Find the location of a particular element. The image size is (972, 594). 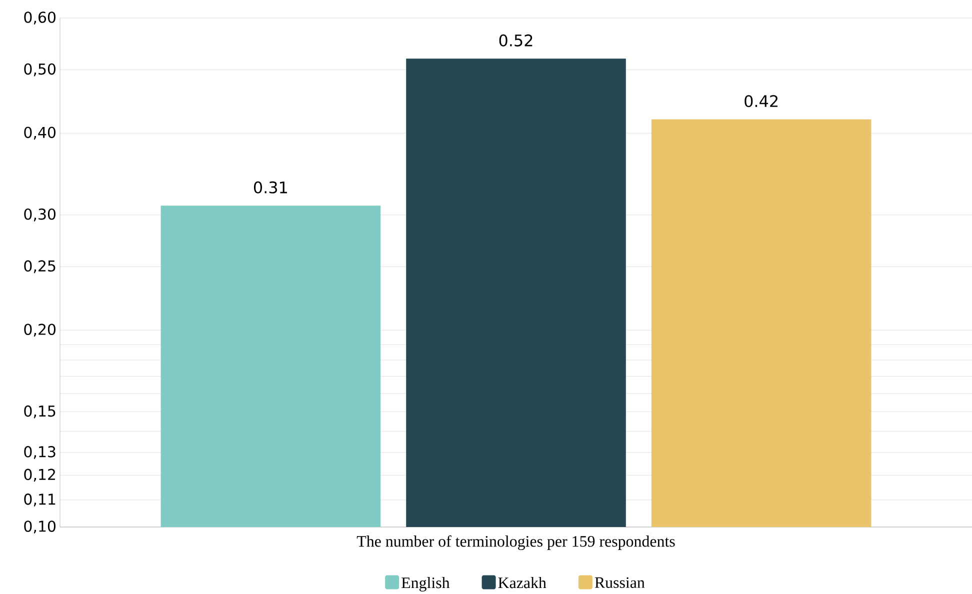

y-tick-label: 0,60 is located at coordinates (40, 18).